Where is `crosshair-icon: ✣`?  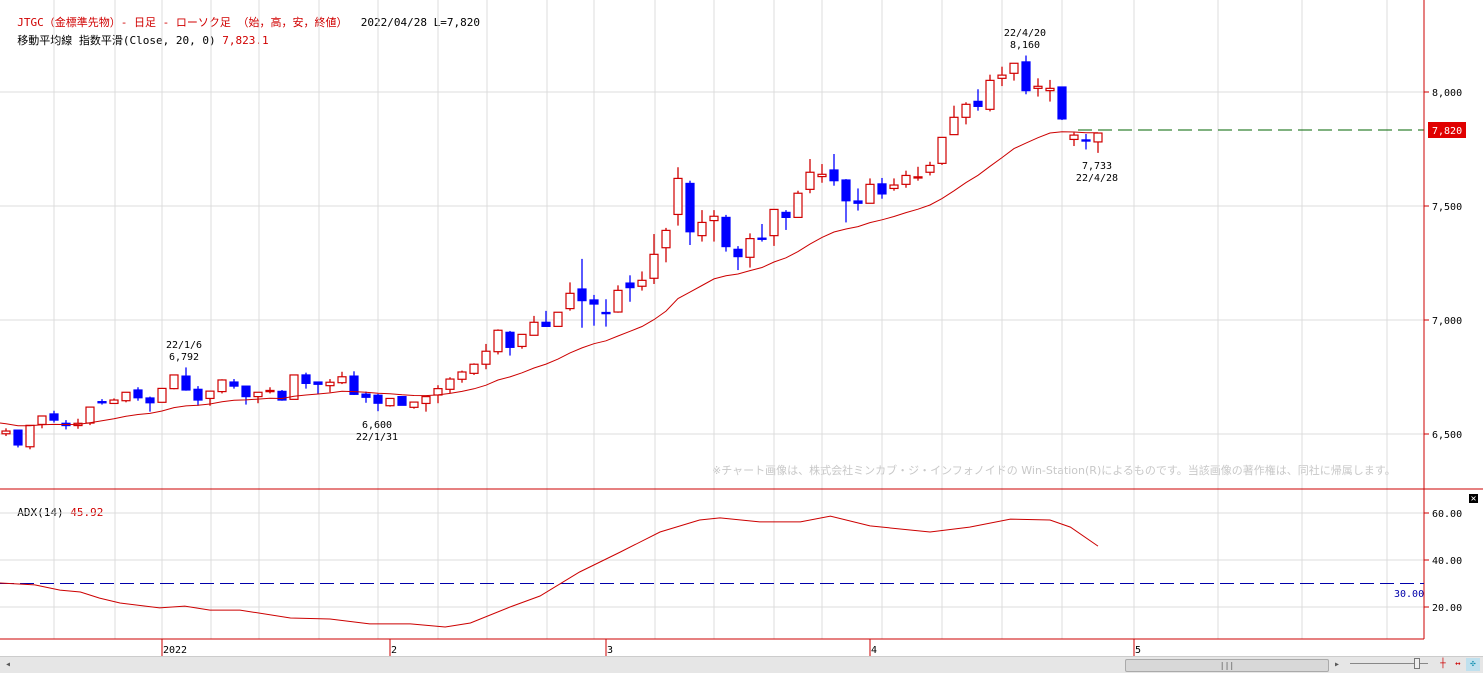
crosshair-icon: ✣ is located at coordinates (1473, 664).